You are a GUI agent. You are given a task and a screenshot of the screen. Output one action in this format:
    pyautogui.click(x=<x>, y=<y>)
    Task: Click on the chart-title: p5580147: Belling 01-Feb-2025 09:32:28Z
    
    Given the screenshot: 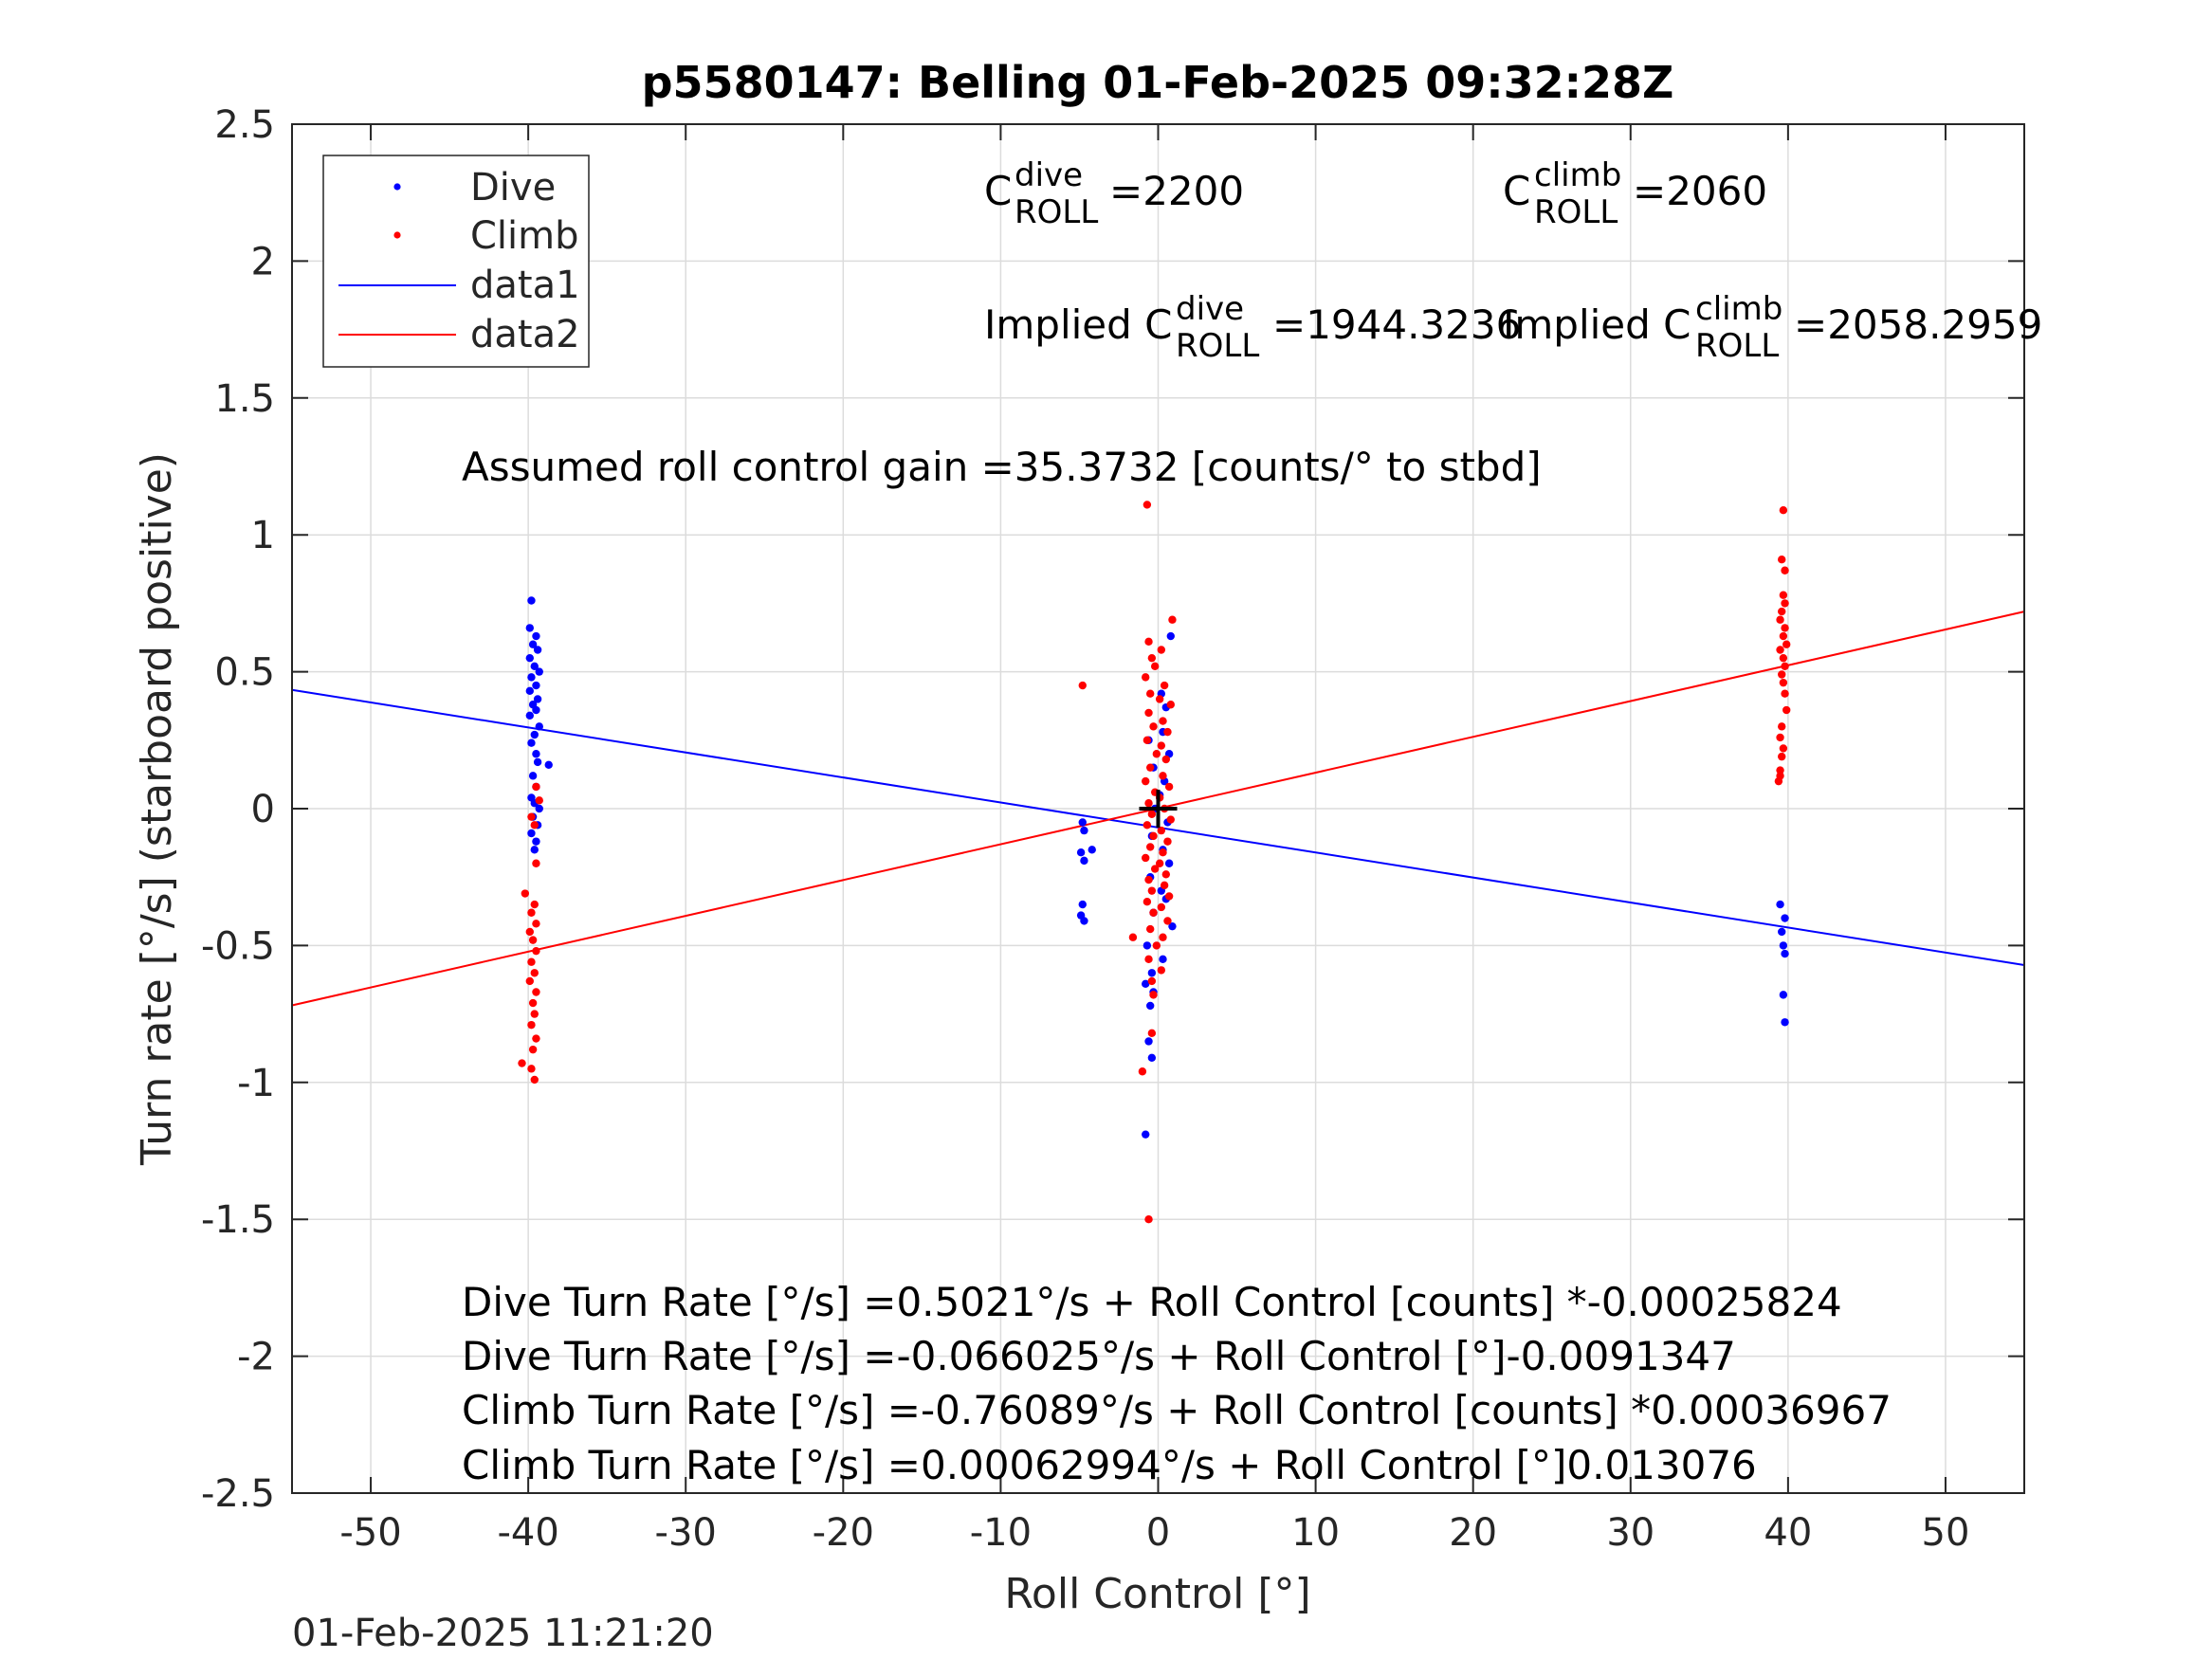 What is the action you would take?
    pyautogui.click(x=1158, y=82)
    